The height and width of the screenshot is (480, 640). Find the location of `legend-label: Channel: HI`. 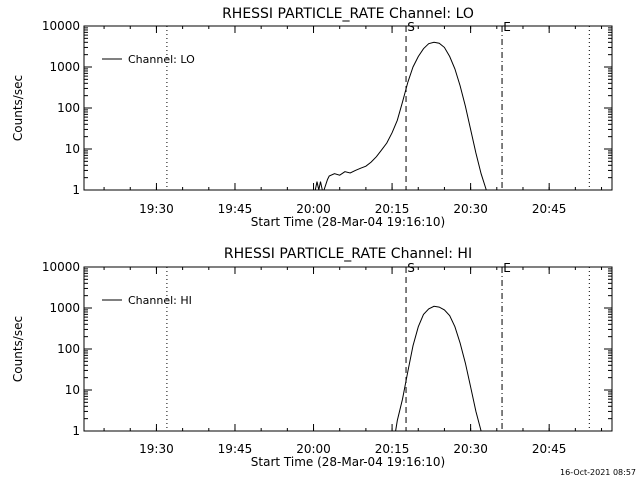

legend-label: Channel: HI is located at coordinates (160, 300).